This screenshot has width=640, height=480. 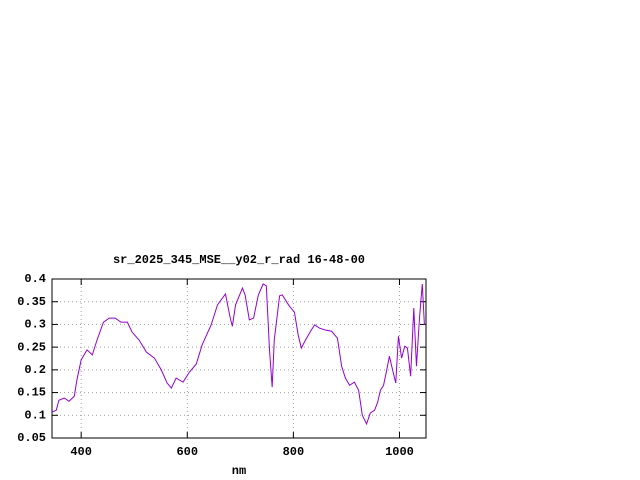 What do you see at coordinates (35, 370) in the screenshot?
I see `y-tick-label: 0.2` at bounding box center [35, 370].